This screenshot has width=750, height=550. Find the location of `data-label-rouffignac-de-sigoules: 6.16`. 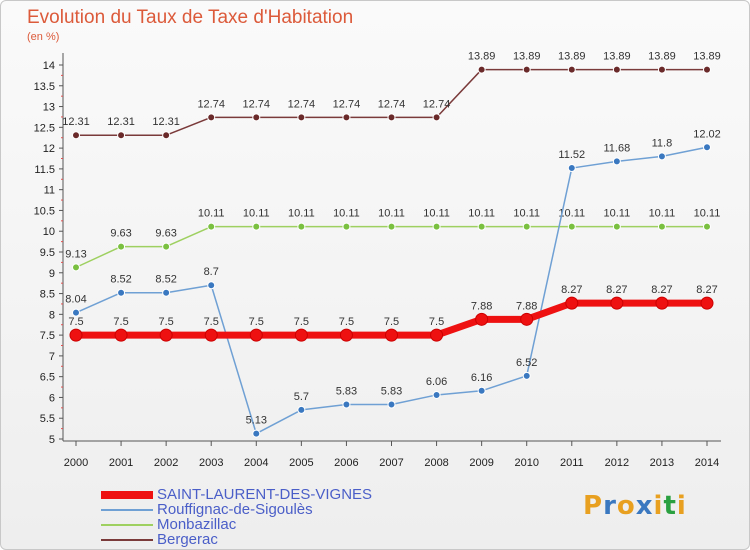

data-label-rouffignac-de-sigoules: 6.16 is located at coordinates (481, 378).